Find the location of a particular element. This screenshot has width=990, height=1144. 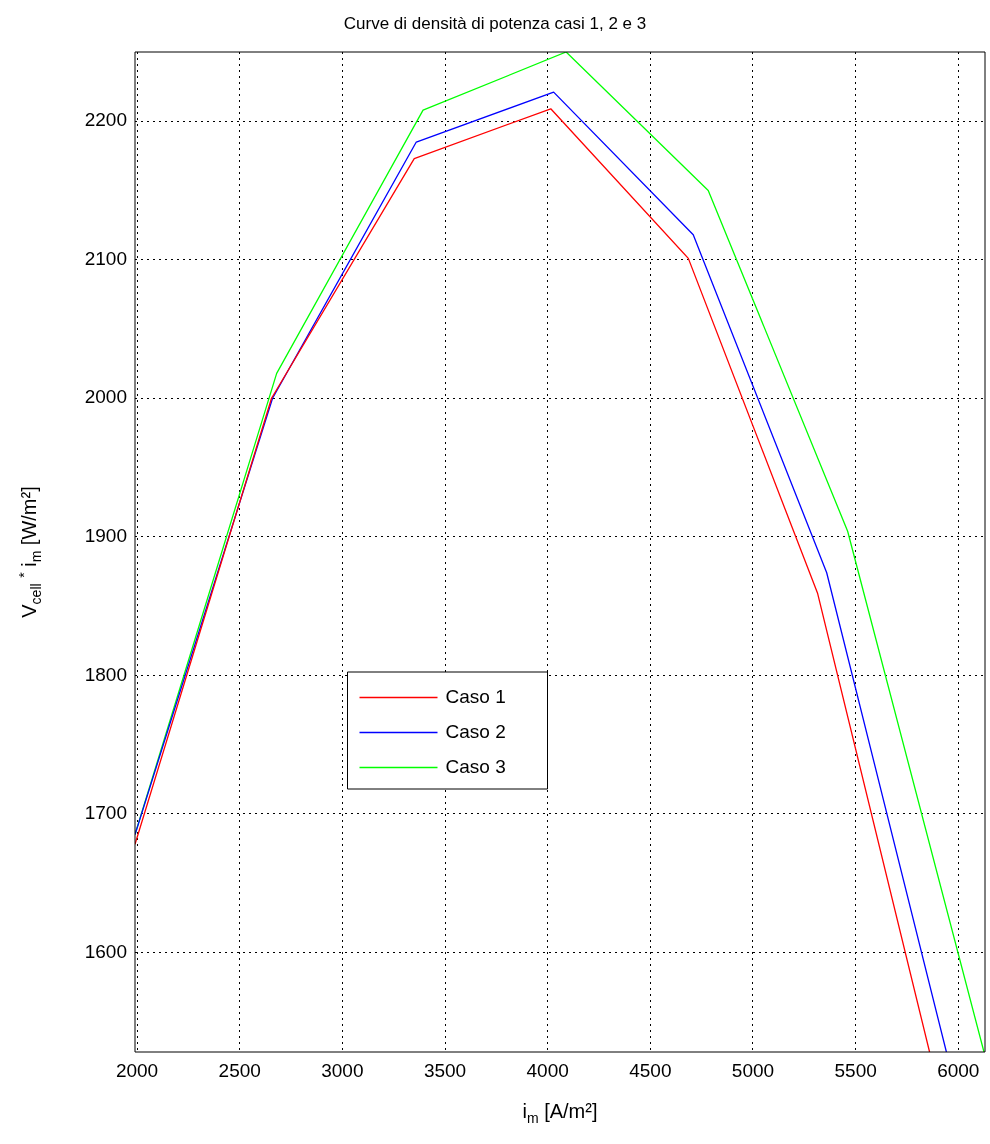

x-tick-label: 3000 is located at coordinates (342, 1070).